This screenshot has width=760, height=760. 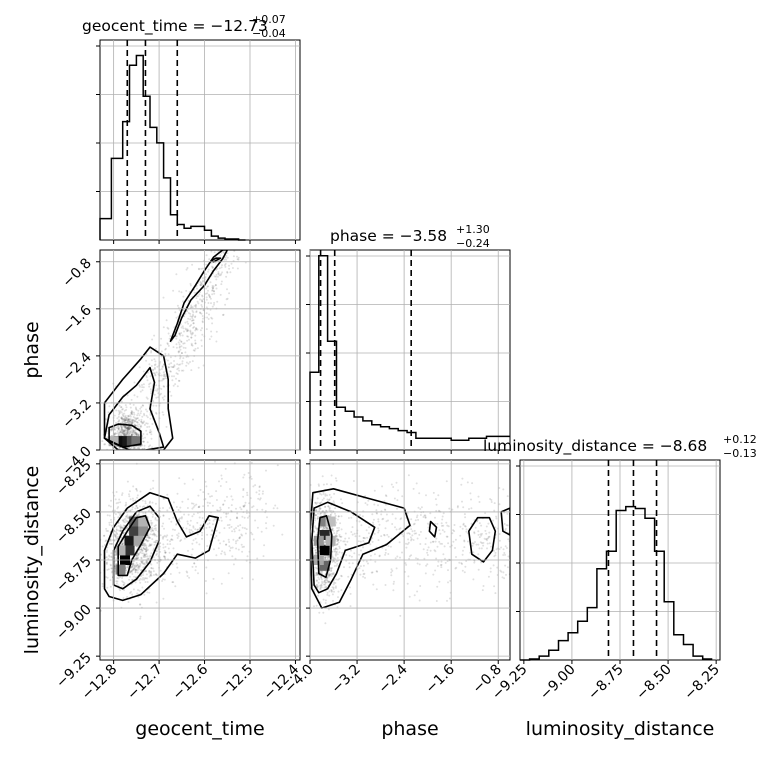 I want to click on panel-hist-phase: phase = −3.58 +1.30 −0.24, so click(x=410, y=337).